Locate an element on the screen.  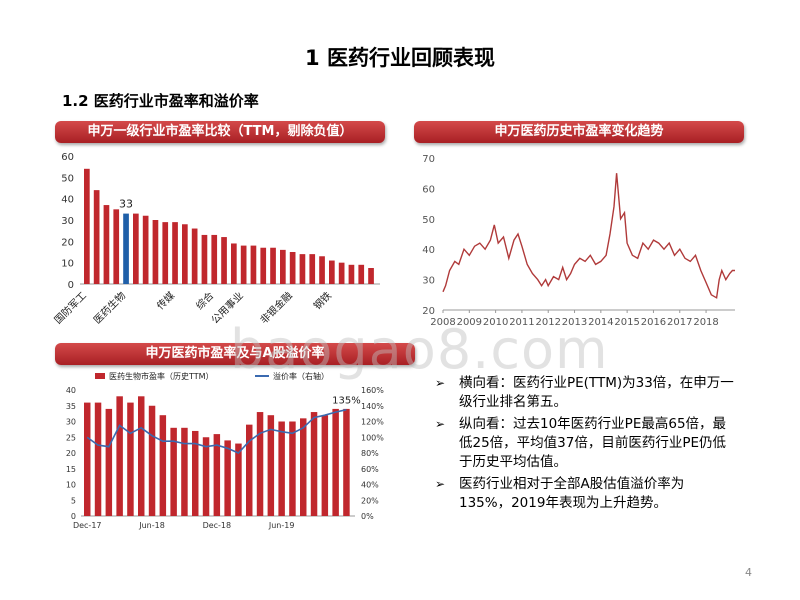
x-tick-label: 2011 is located at coordinates (521, 322).